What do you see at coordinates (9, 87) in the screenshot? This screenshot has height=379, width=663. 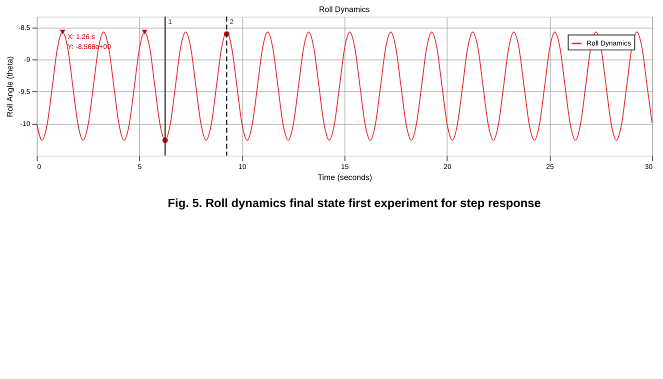 I see `y-axis-title: Roll Angle (theta)` at bounding box center [9, 87].